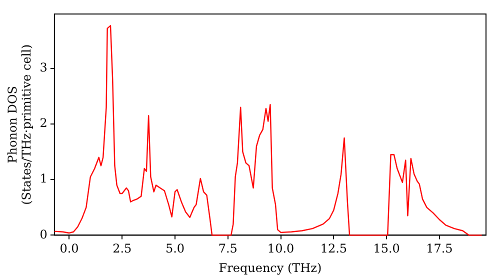 This screenshot has width=500, height=280. I want to click on x-tick-label: 17.5, so click(439, 249).